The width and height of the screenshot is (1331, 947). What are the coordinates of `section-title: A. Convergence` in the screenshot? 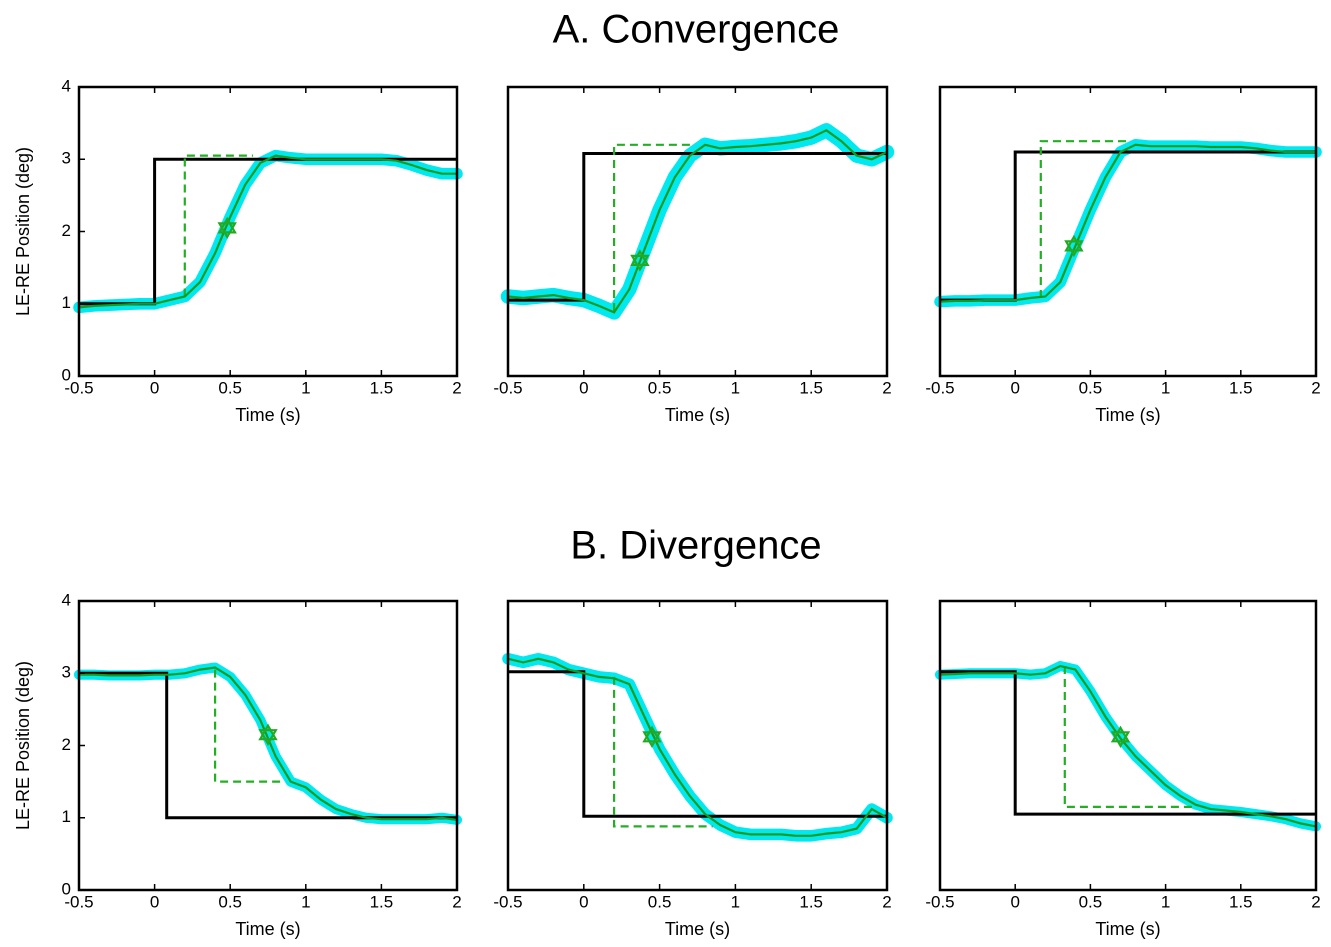 It's located at (696, 30).